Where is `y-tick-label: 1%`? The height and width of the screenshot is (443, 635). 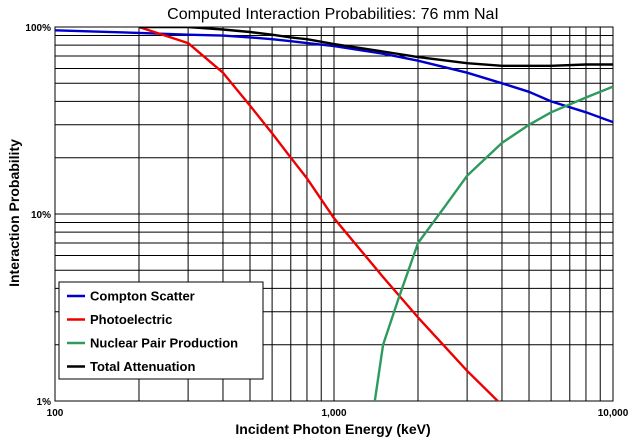
y-tick-label: 1% is located at coordinates (44, 402).